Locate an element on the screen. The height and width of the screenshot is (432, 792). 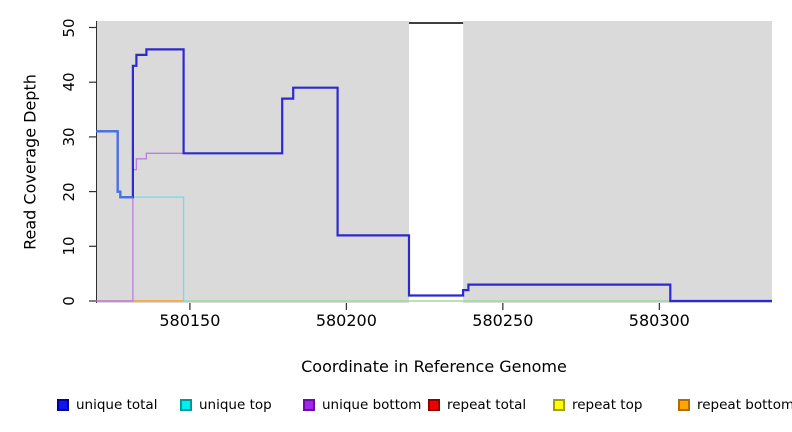
legend-label: unique bottom is located at coordinates (372, 405).